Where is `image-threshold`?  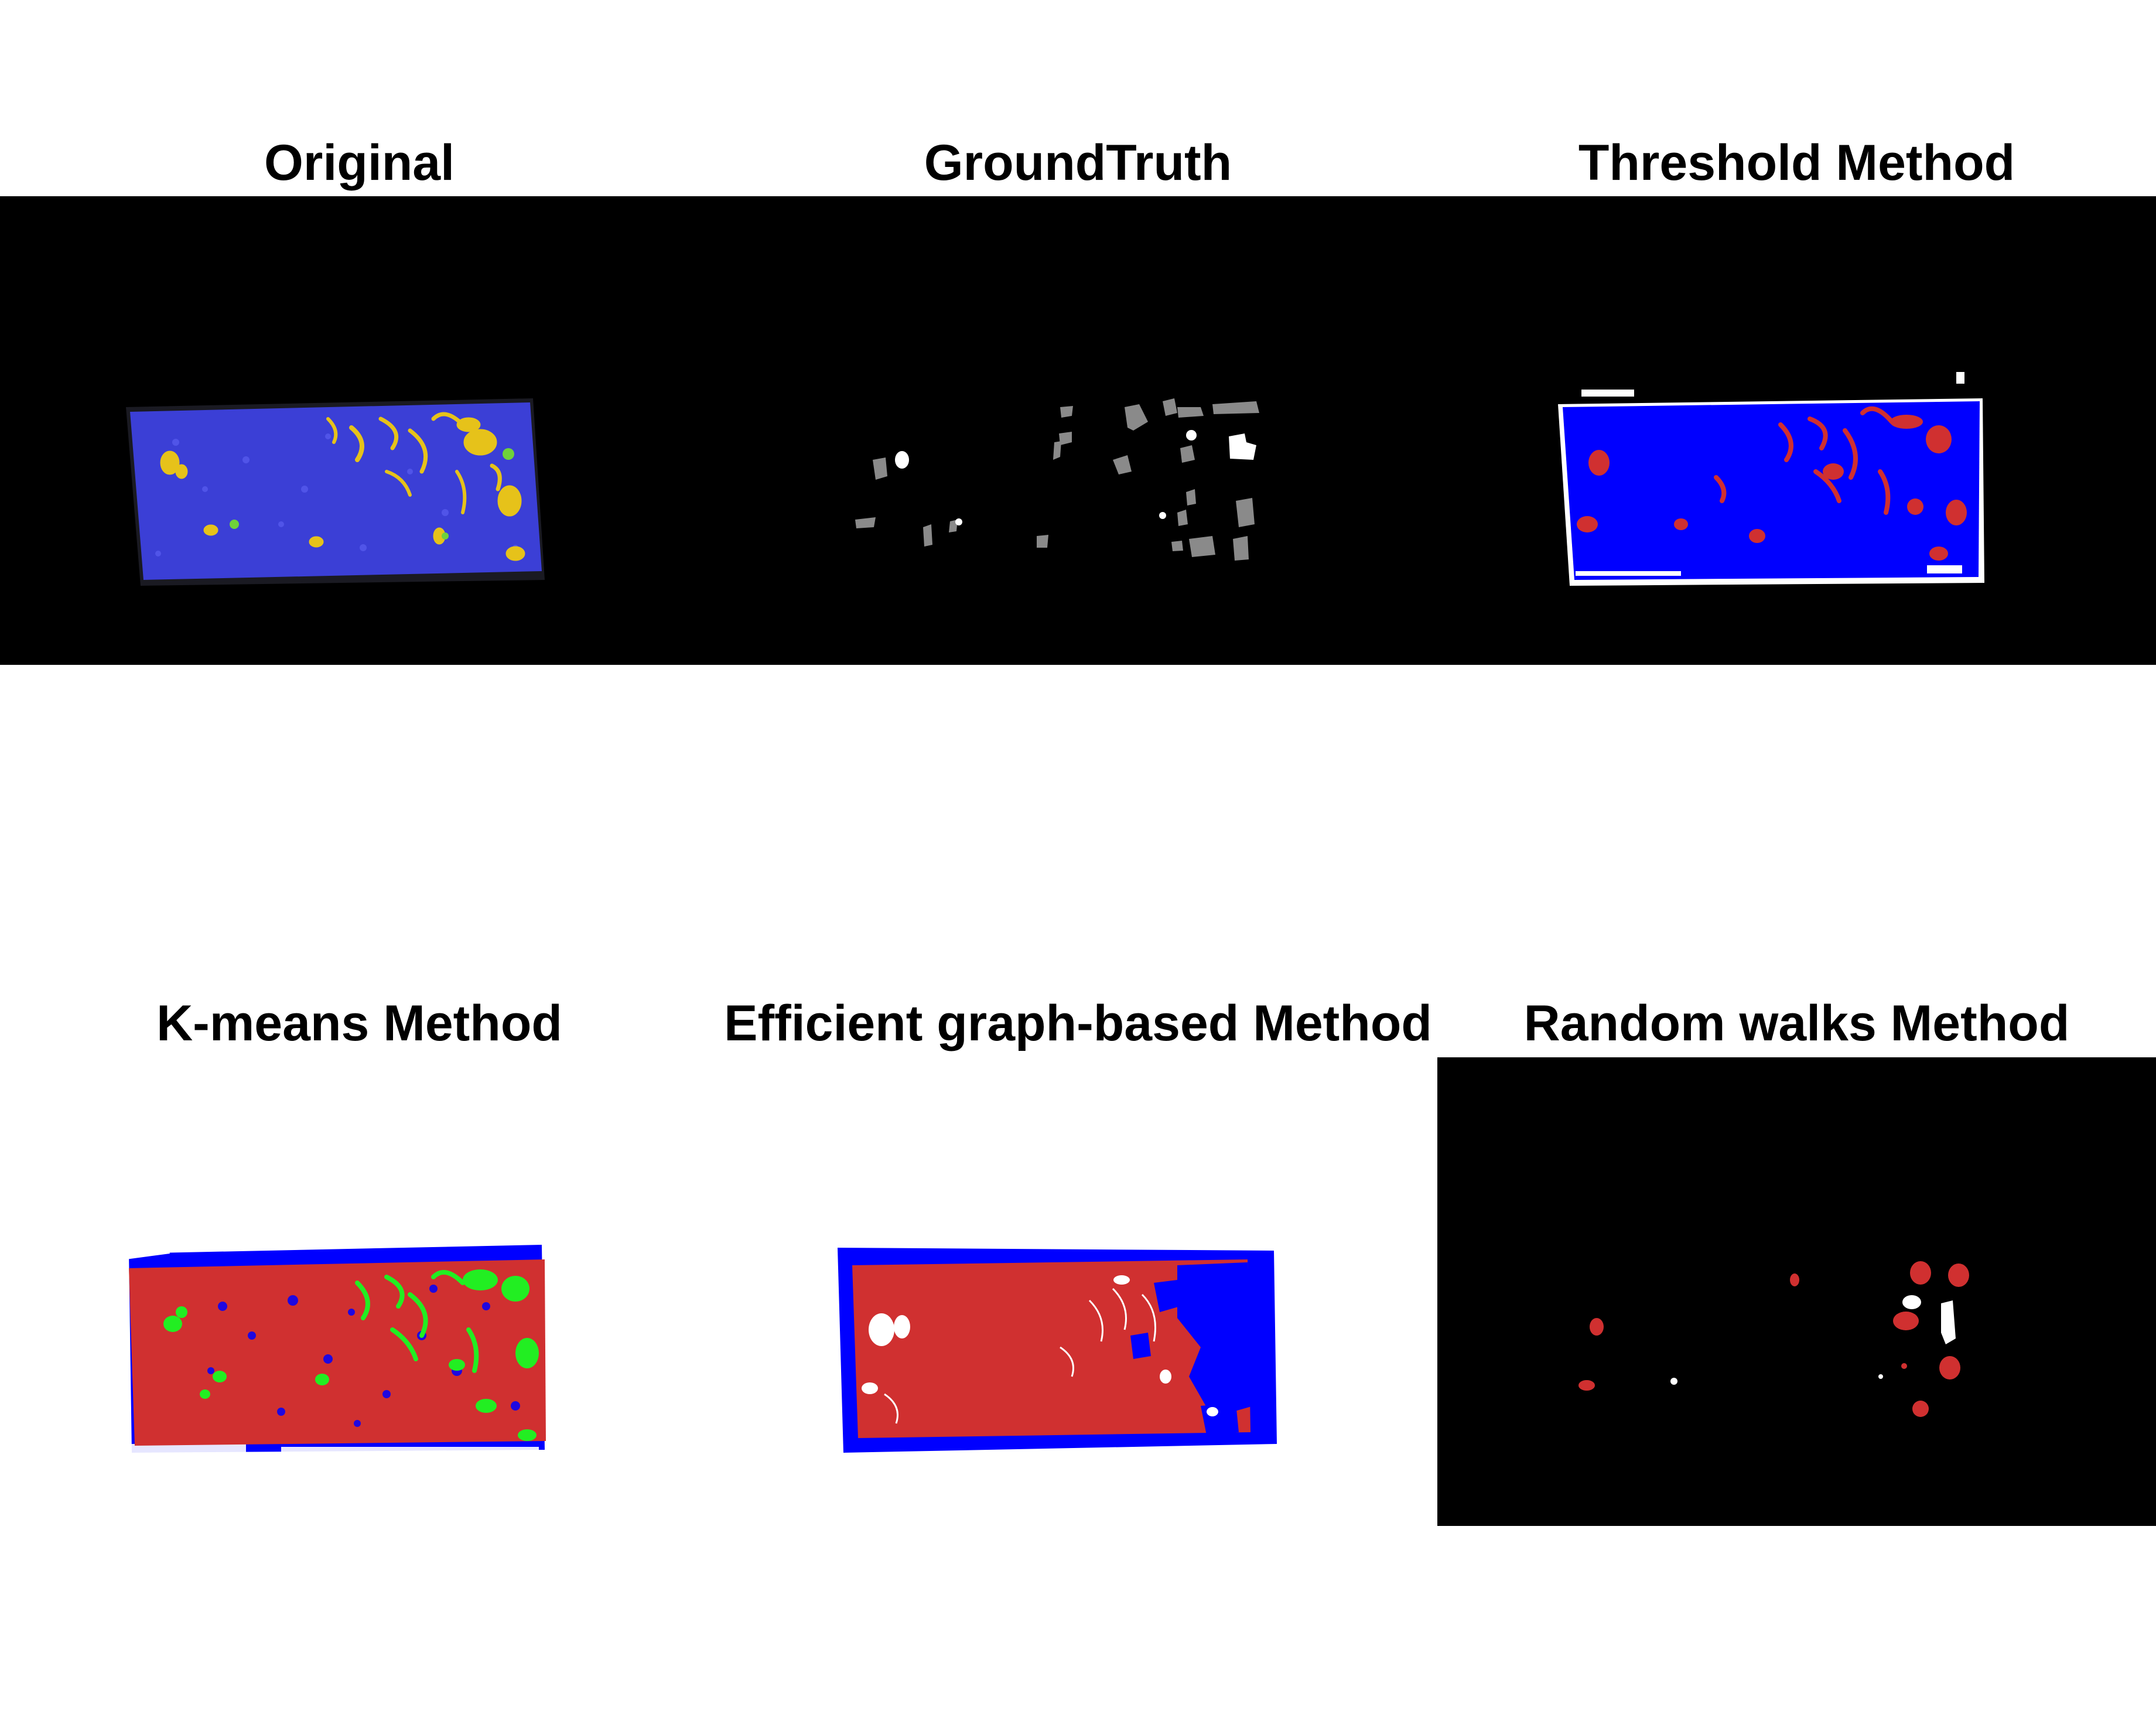
image-threshold is located at coordinates (1771, 479).